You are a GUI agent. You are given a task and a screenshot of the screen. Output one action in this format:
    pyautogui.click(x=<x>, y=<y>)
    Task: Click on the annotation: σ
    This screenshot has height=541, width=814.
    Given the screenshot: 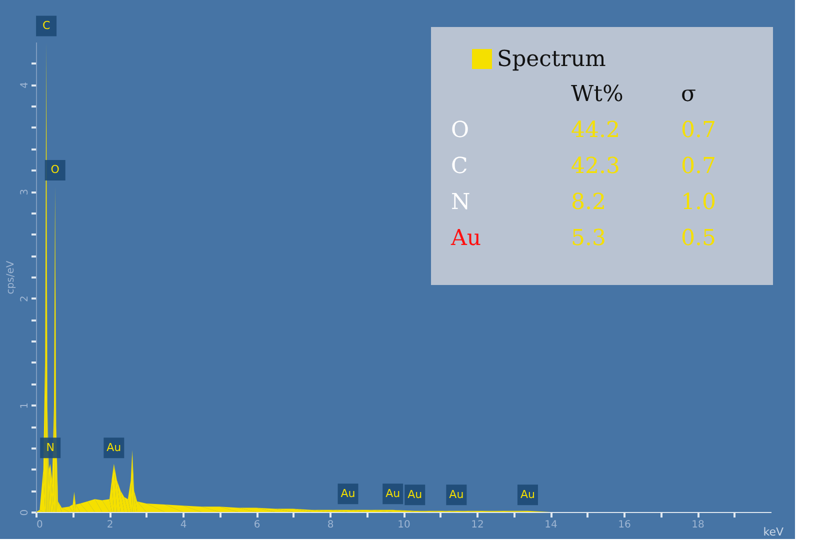 What is the action you would take?
    pyautogui.click(x=688, y=94)
    